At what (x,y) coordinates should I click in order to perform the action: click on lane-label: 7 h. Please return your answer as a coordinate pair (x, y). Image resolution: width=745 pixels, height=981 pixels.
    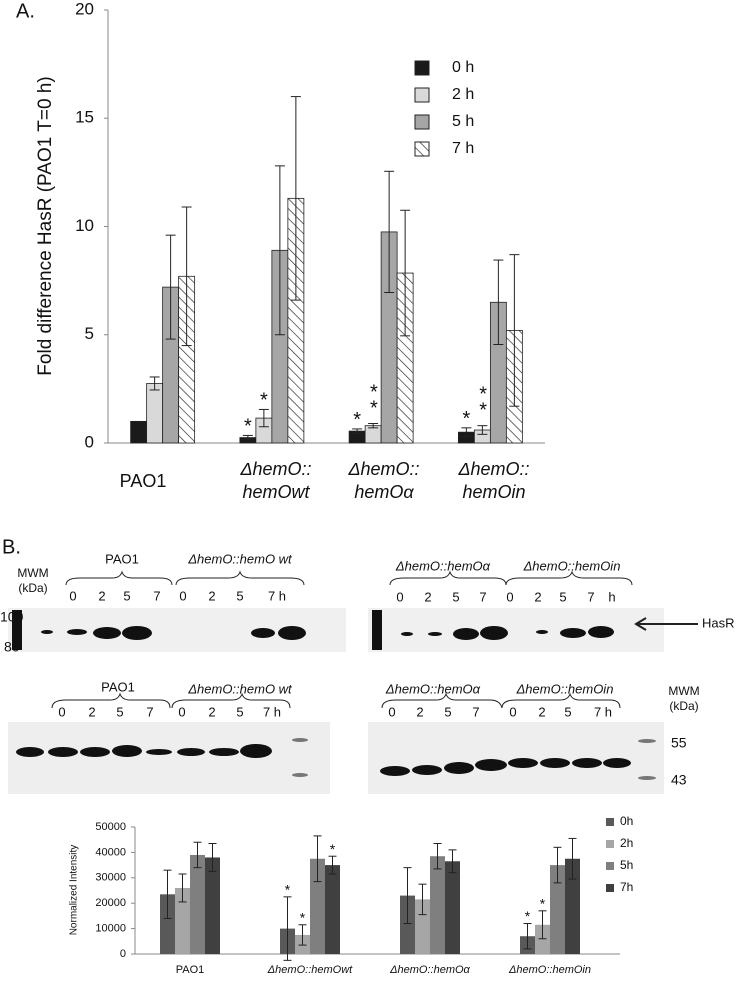
    Looking at the image, I should click on (277, 595).